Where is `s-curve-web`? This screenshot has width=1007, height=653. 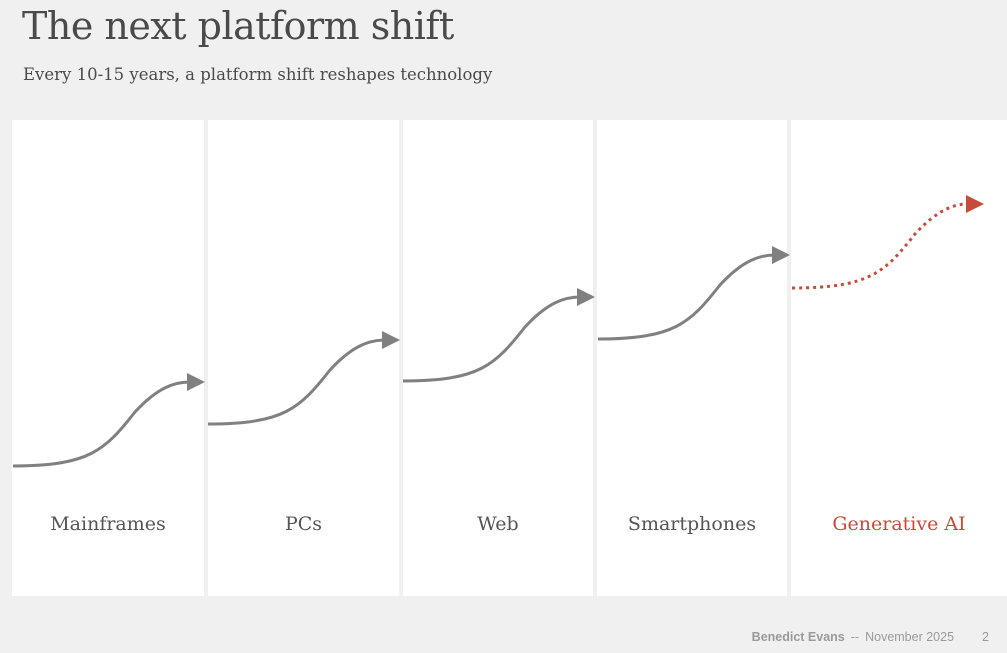
s-curve-web is located at coordinates (491, 339).